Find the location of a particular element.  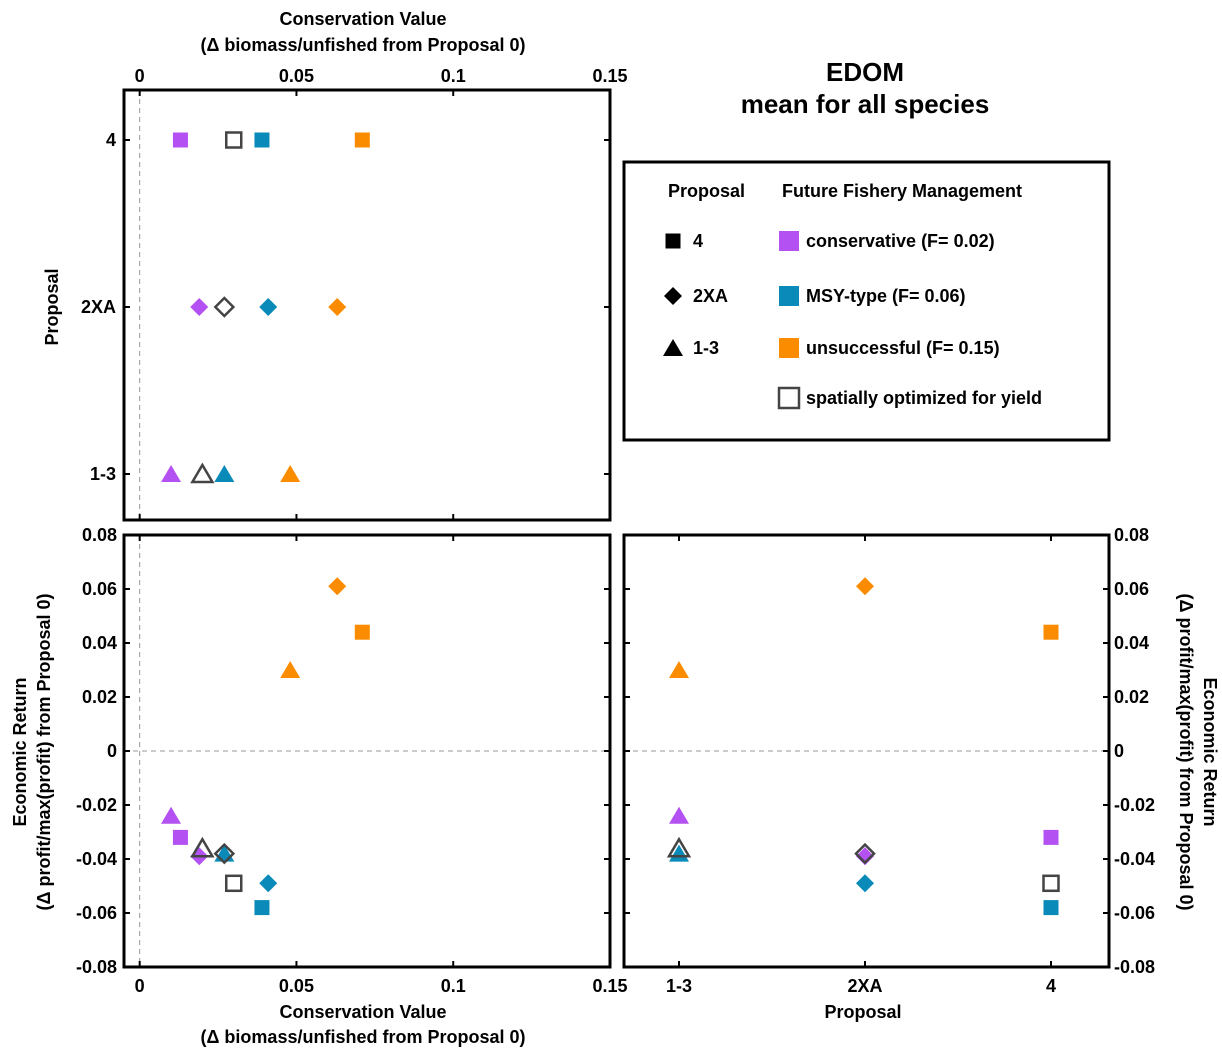

bottom-right-points is located at coordinates (863, 746).